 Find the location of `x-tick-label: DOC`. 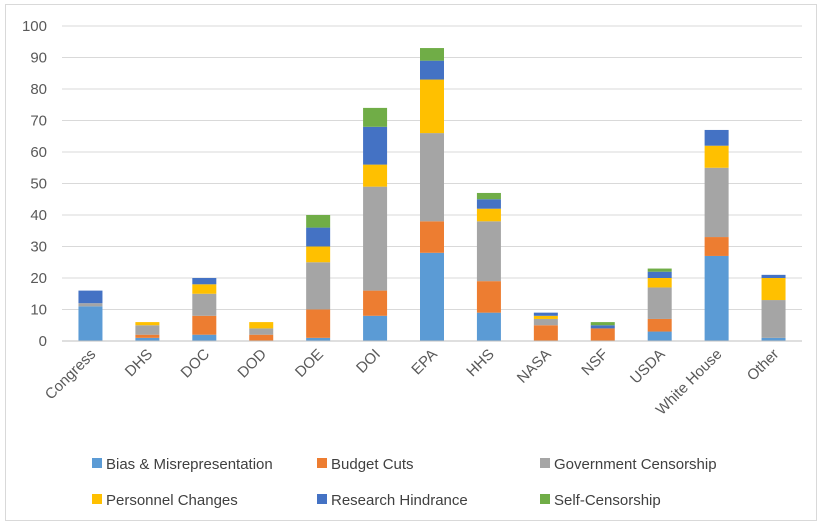

x-tick-label: DOC is located at coordinates (196, 364).